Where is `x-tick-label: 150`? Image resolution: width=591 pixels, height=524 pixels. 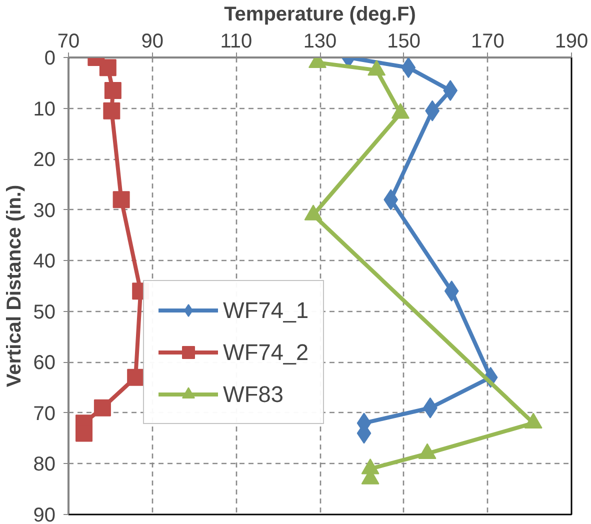 x-tick-label: 150 is located at coordinates (404, 41).